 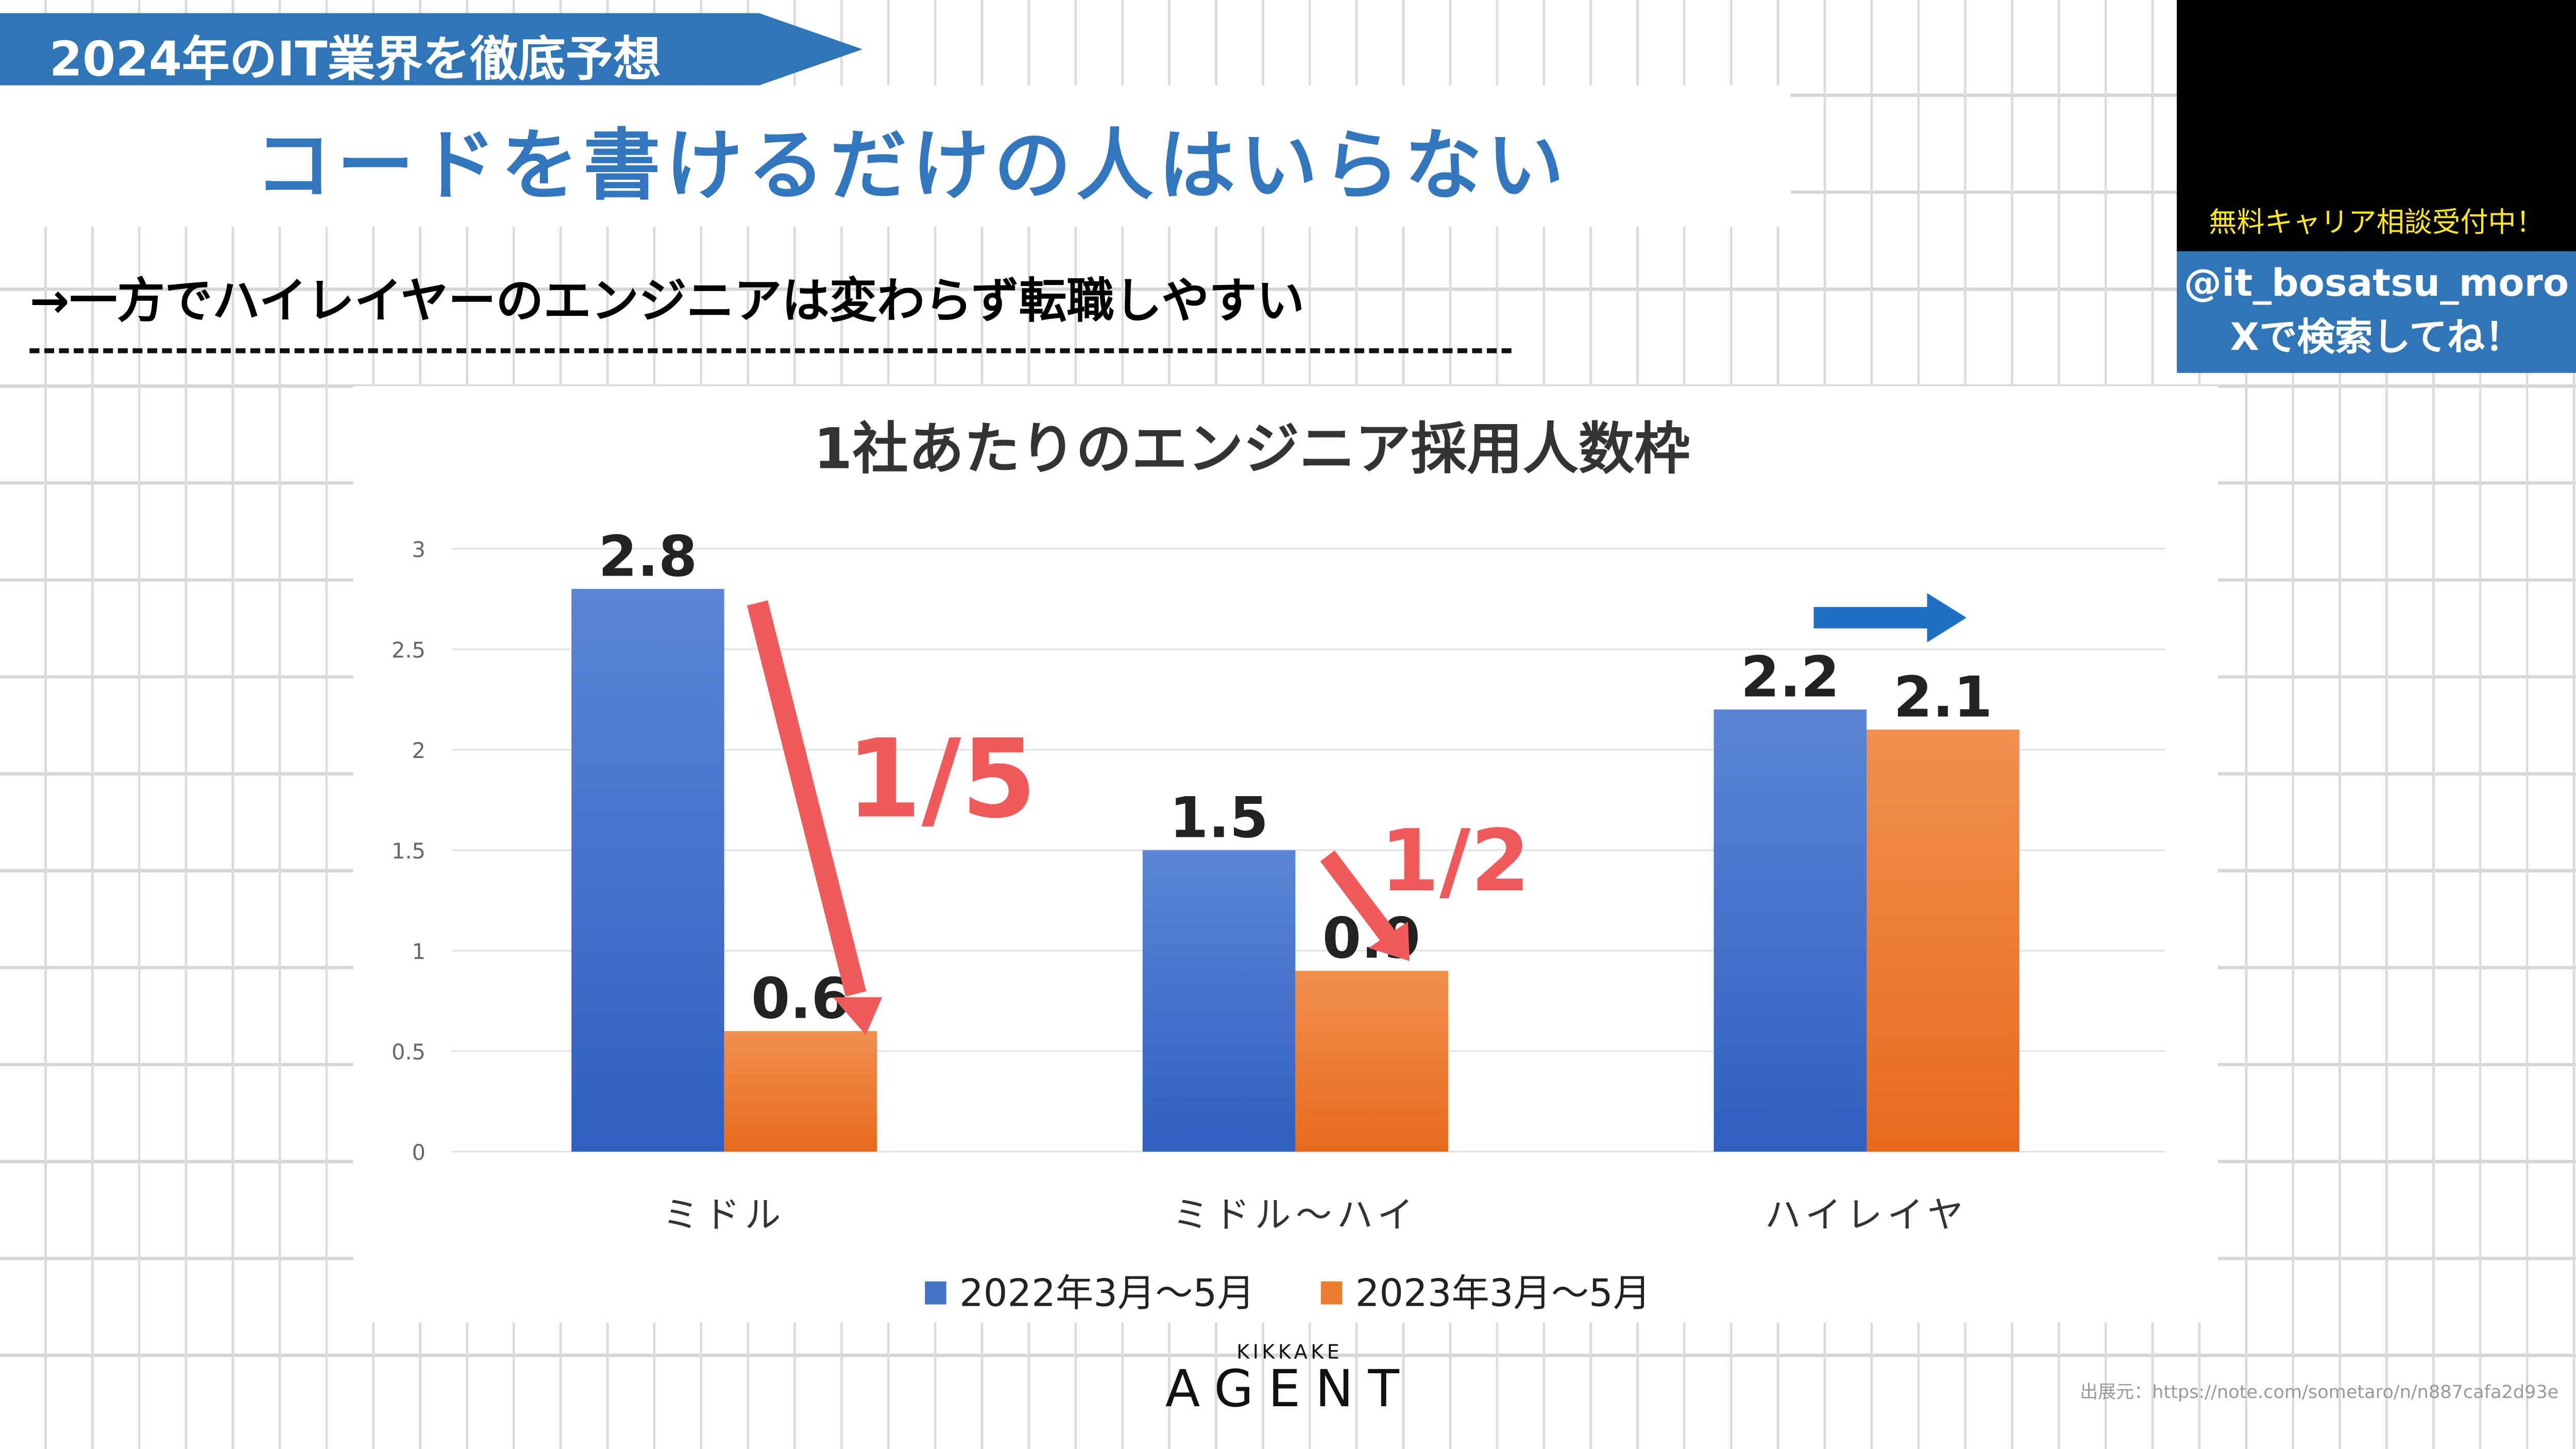 What do you see at coordinates (409, 851) in the screenshot?
I see `y-tick-label: 1.5` at bounding box center [409, 851].